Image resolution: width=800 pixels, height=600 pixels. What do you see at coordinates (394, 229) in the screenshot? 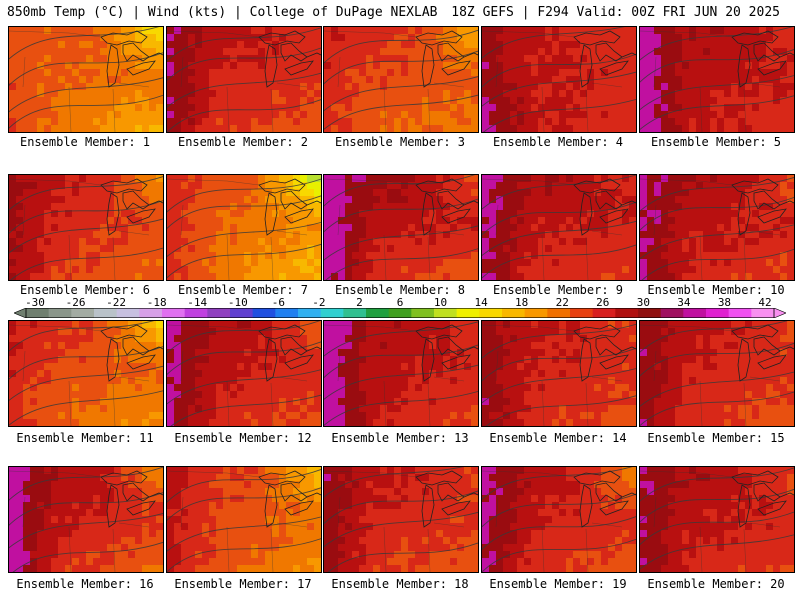
I see `state-borders` at bounding box center [394, 229].